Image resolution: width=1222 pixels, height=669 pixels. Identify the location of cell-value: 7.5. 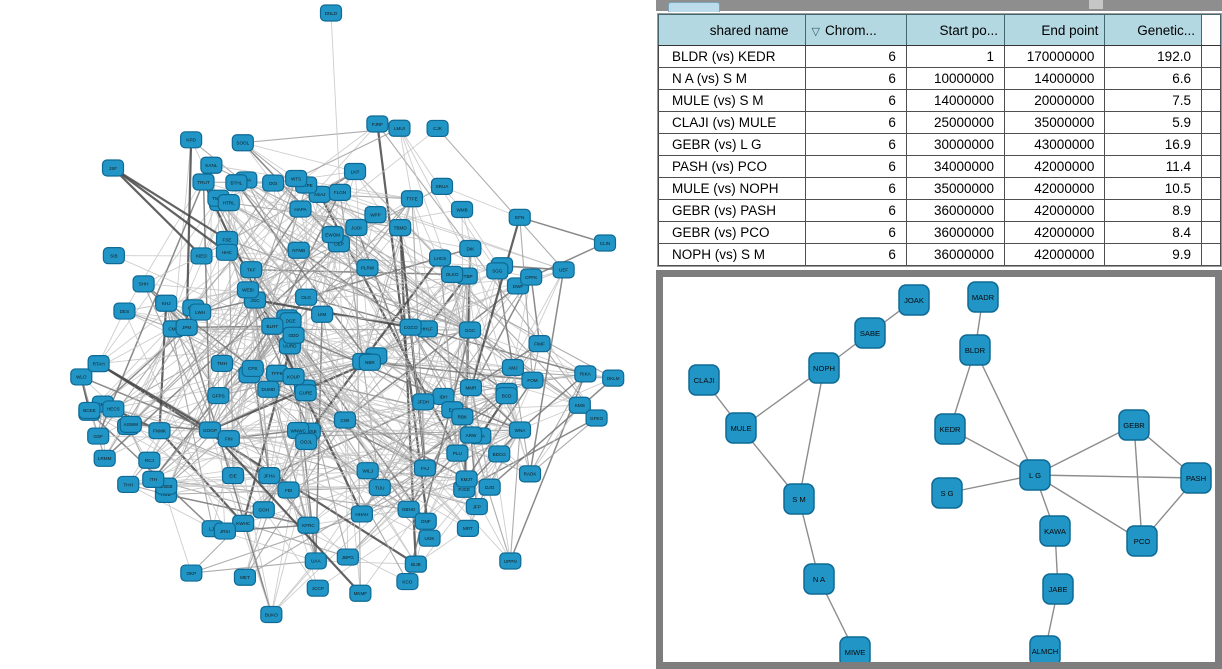
(1153, 100).